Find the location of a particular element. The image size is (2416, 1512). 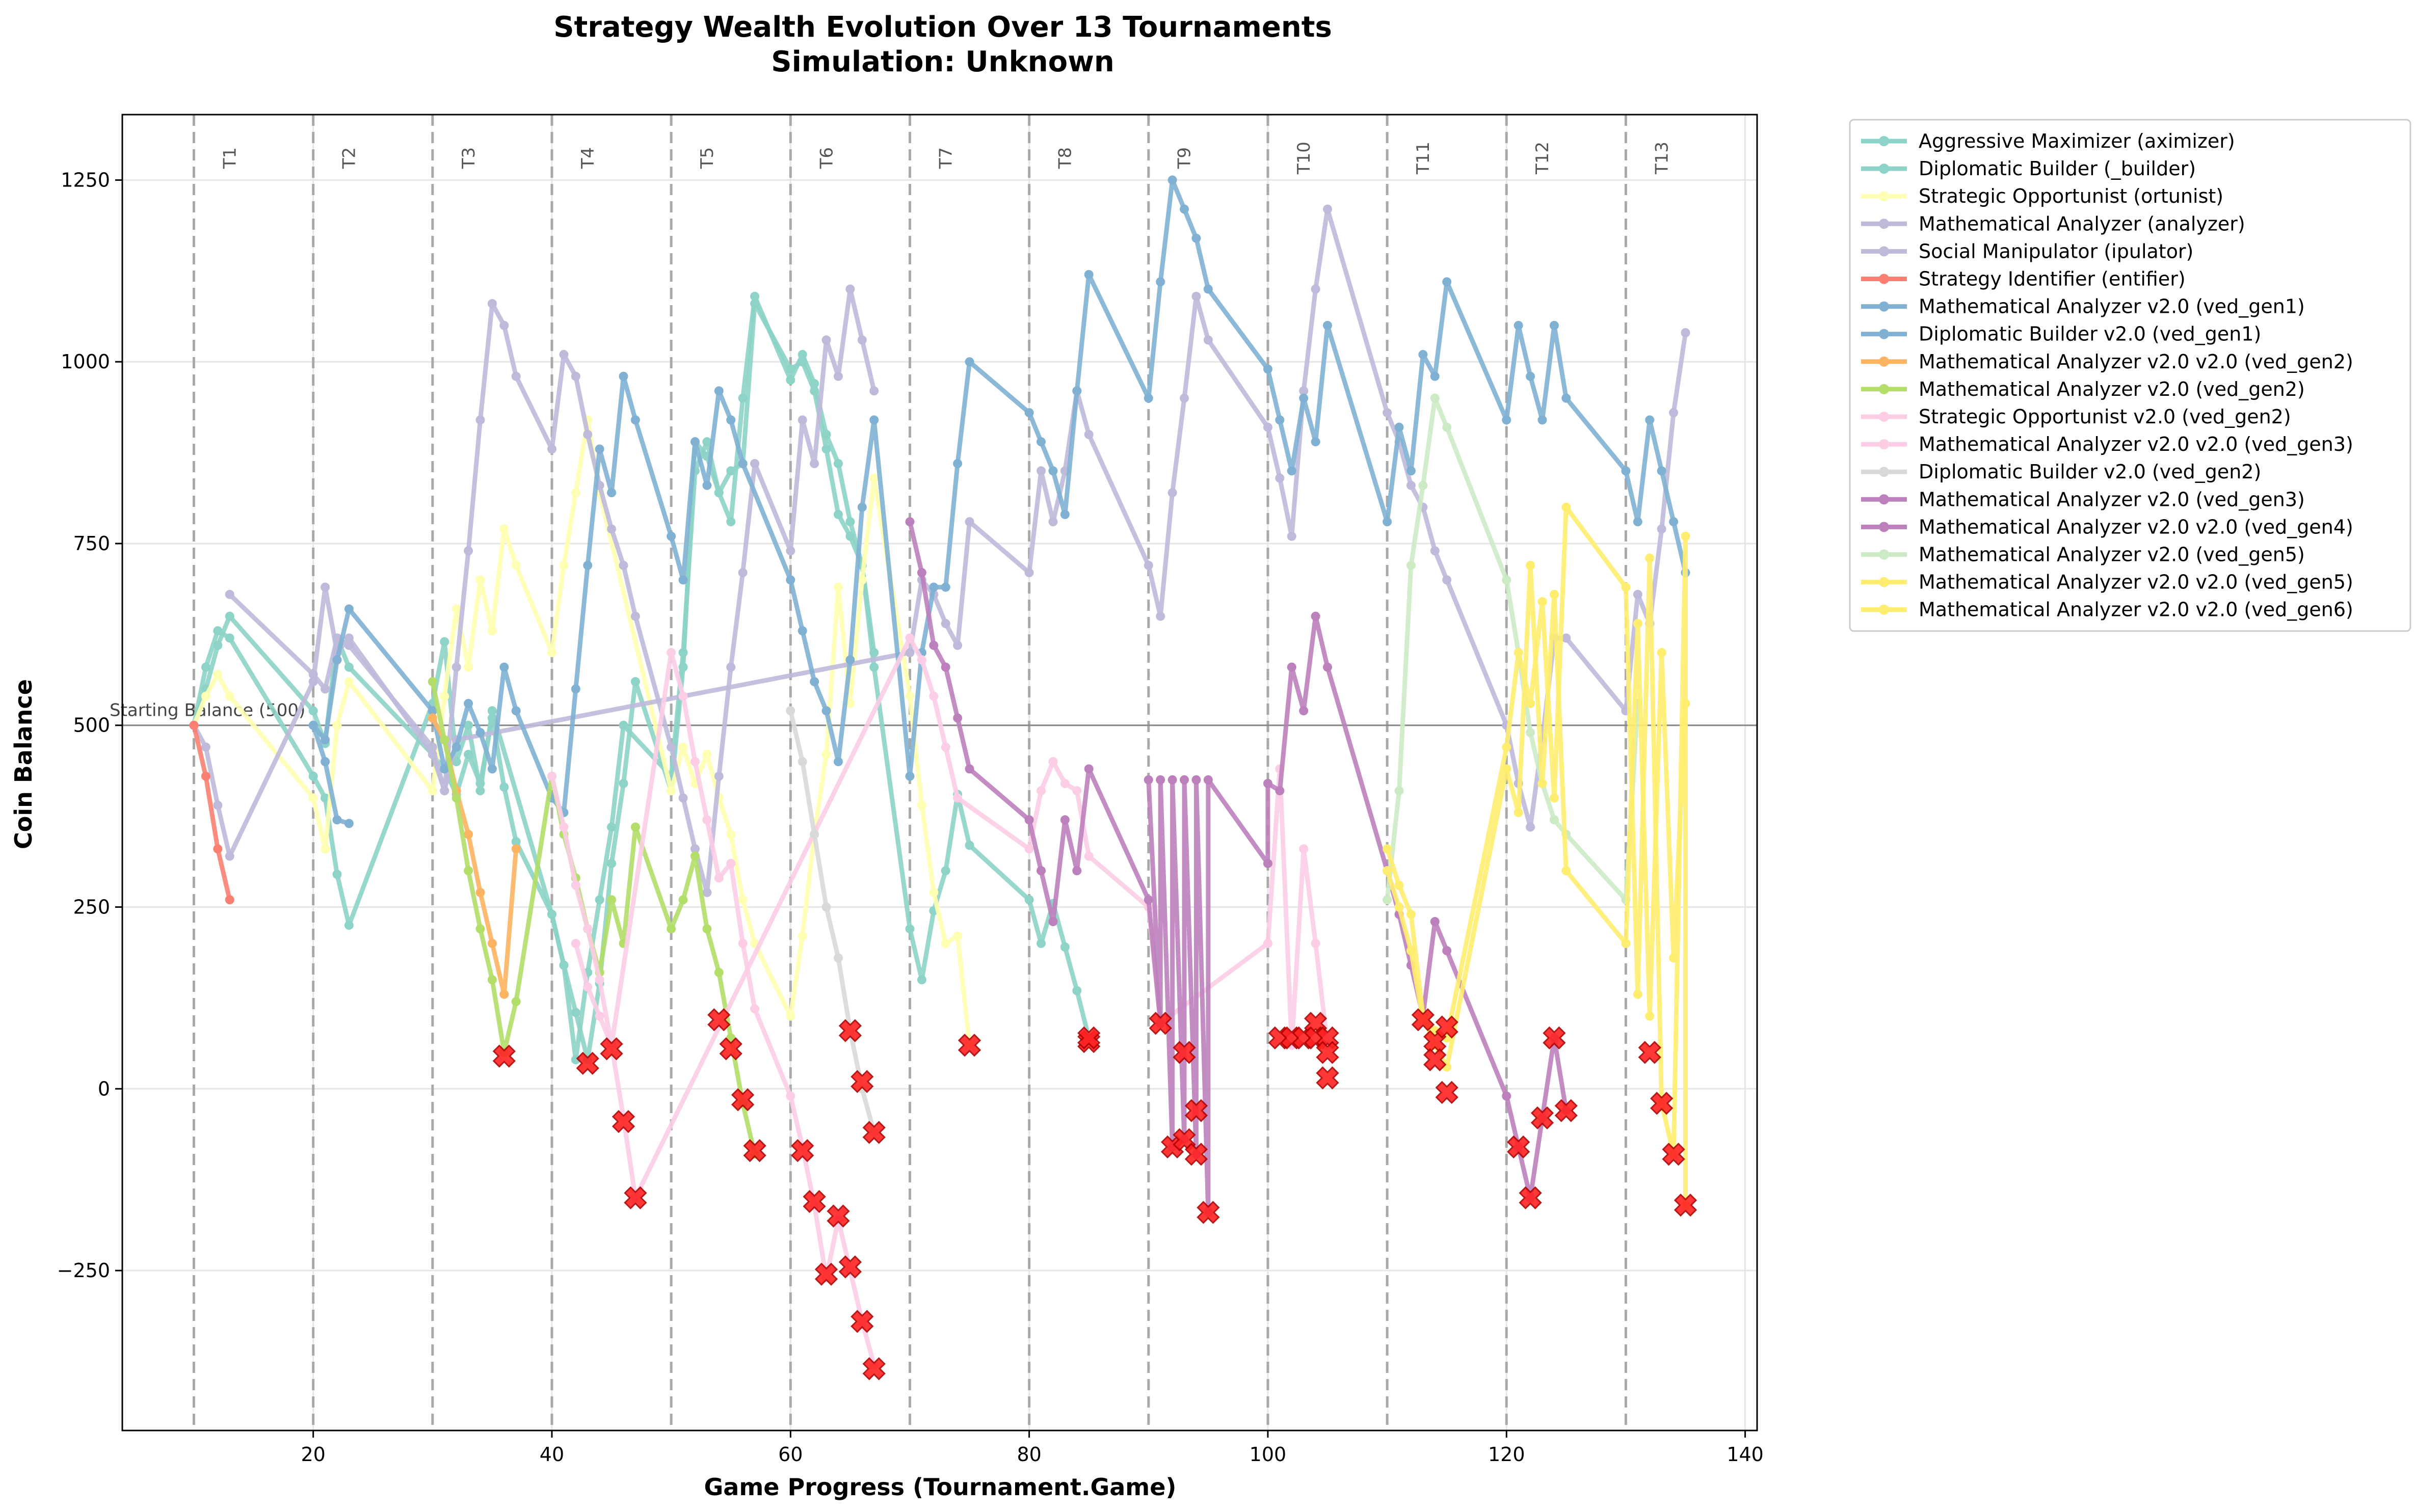

legend-item: Mathematical Analyzer v2.0 (ved_gen1) is located at coordinates (2083, 306).